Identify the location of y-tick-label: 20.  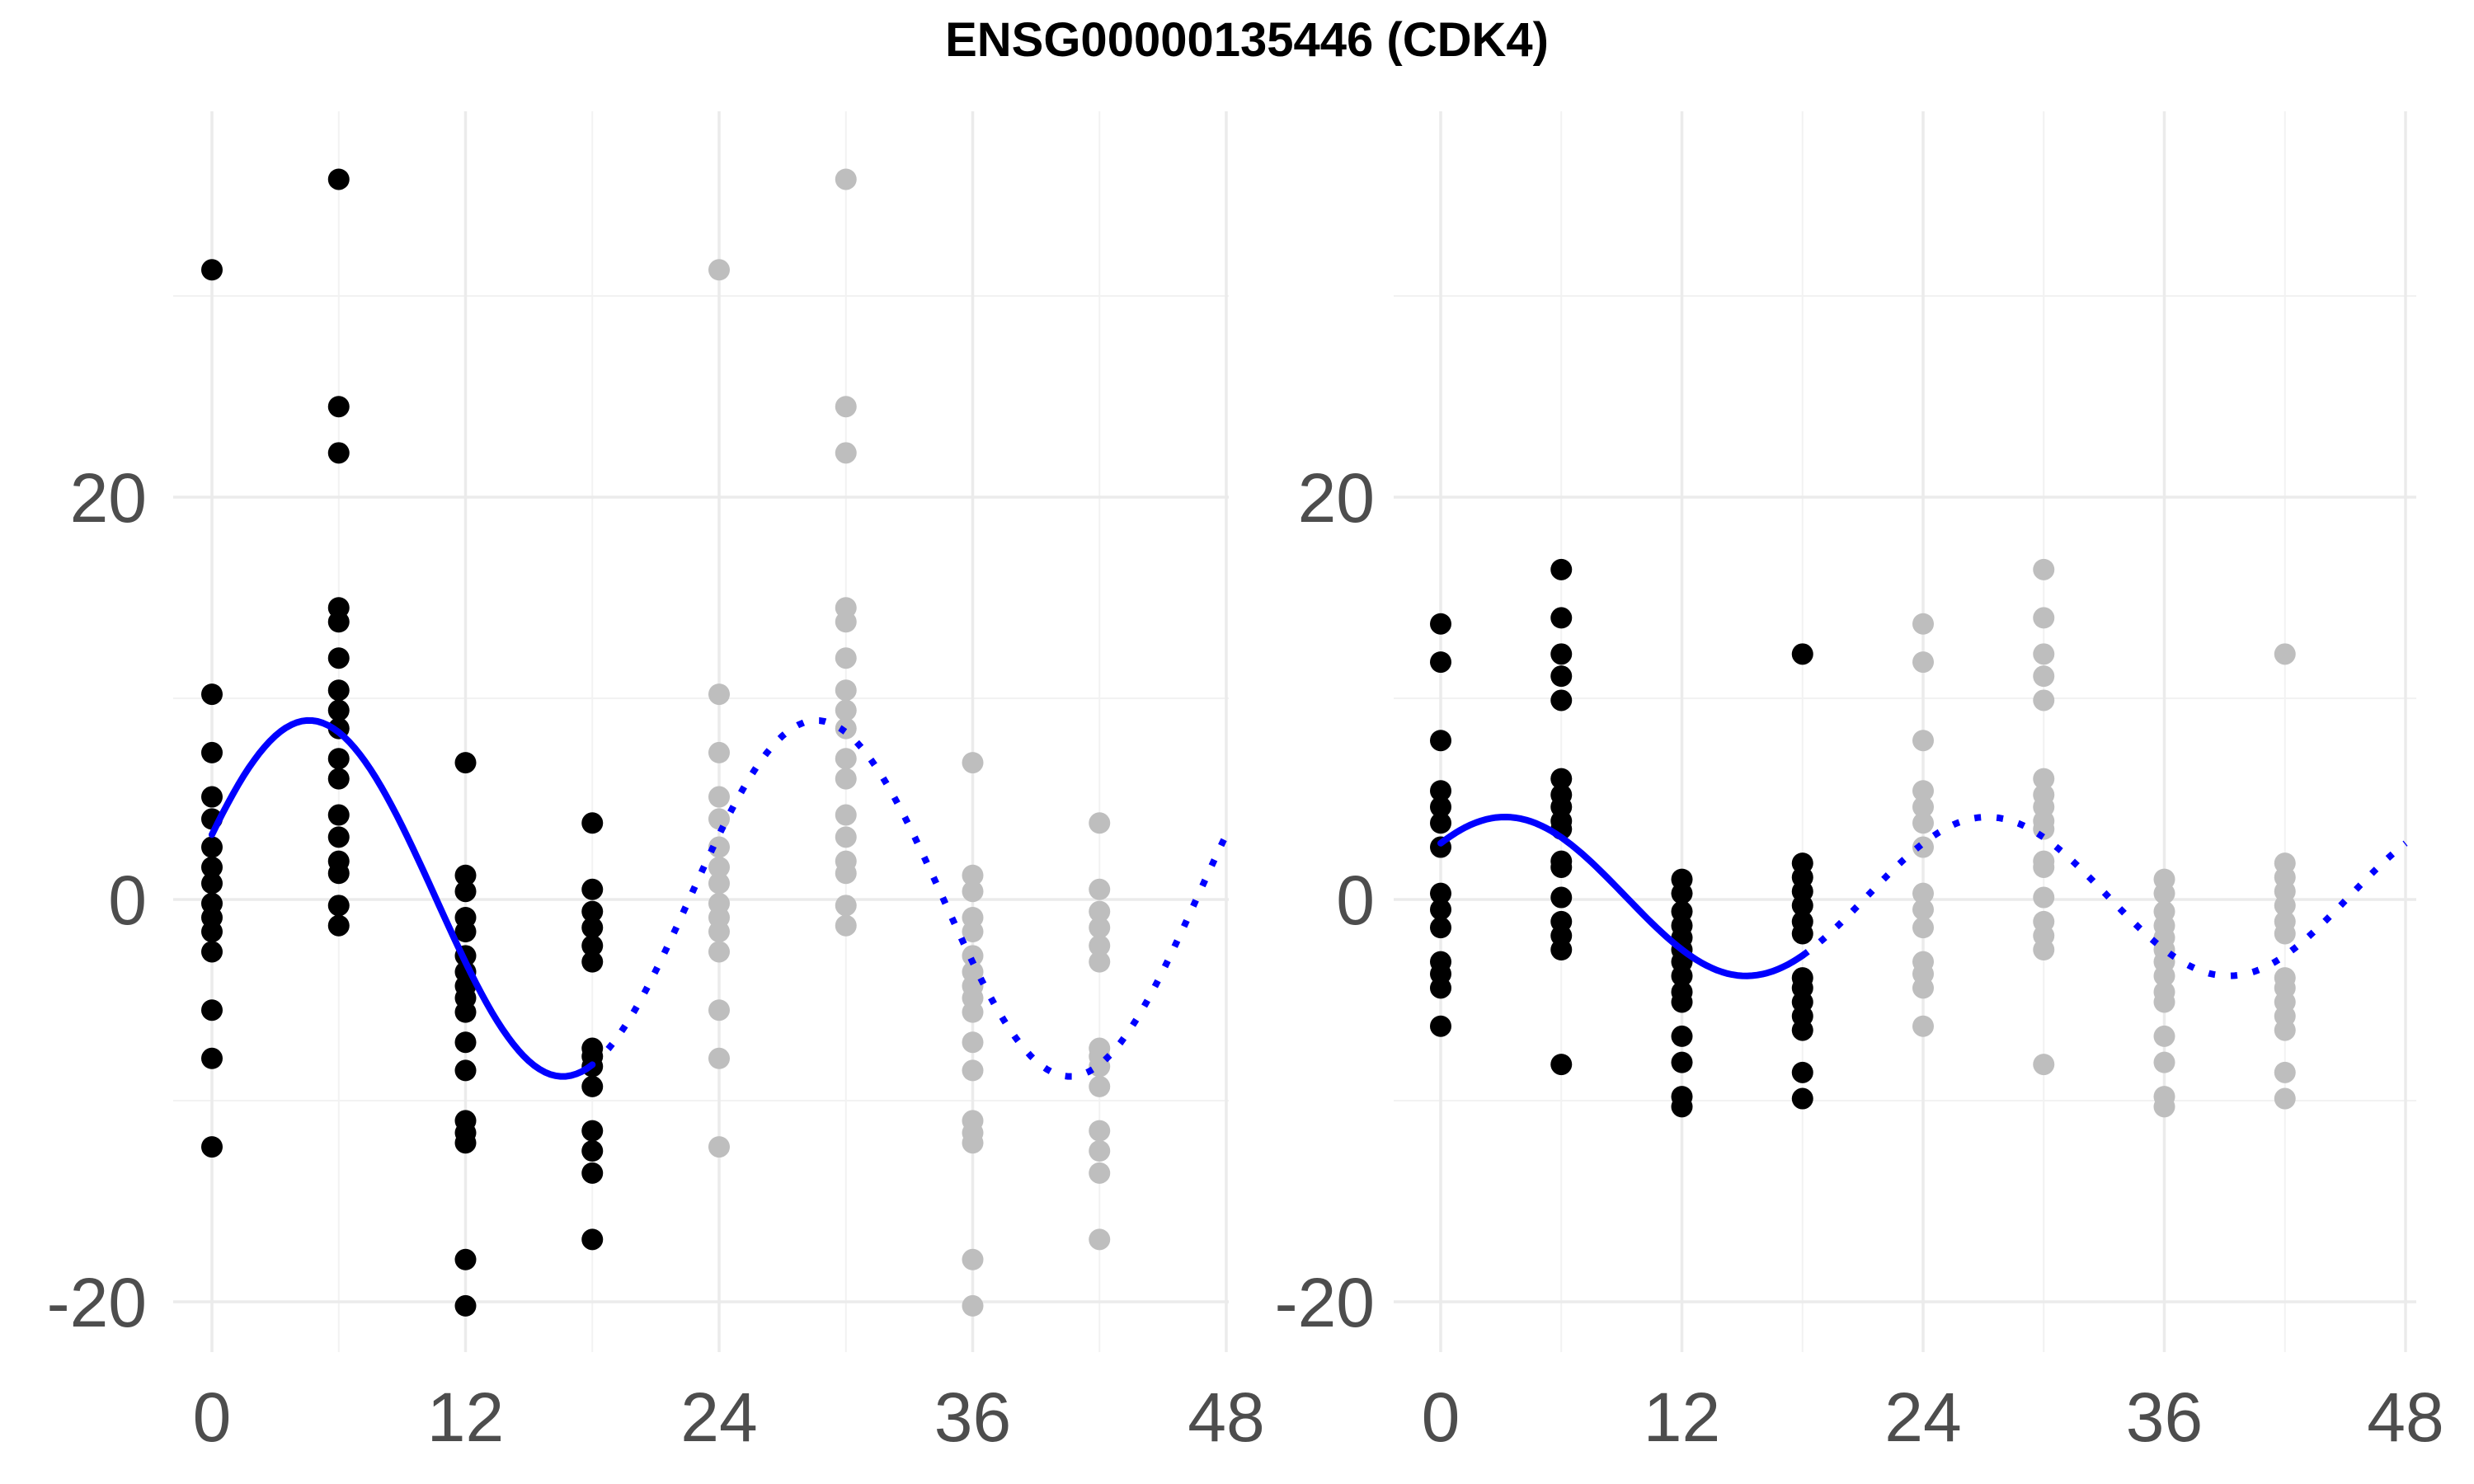
(1336, 498).